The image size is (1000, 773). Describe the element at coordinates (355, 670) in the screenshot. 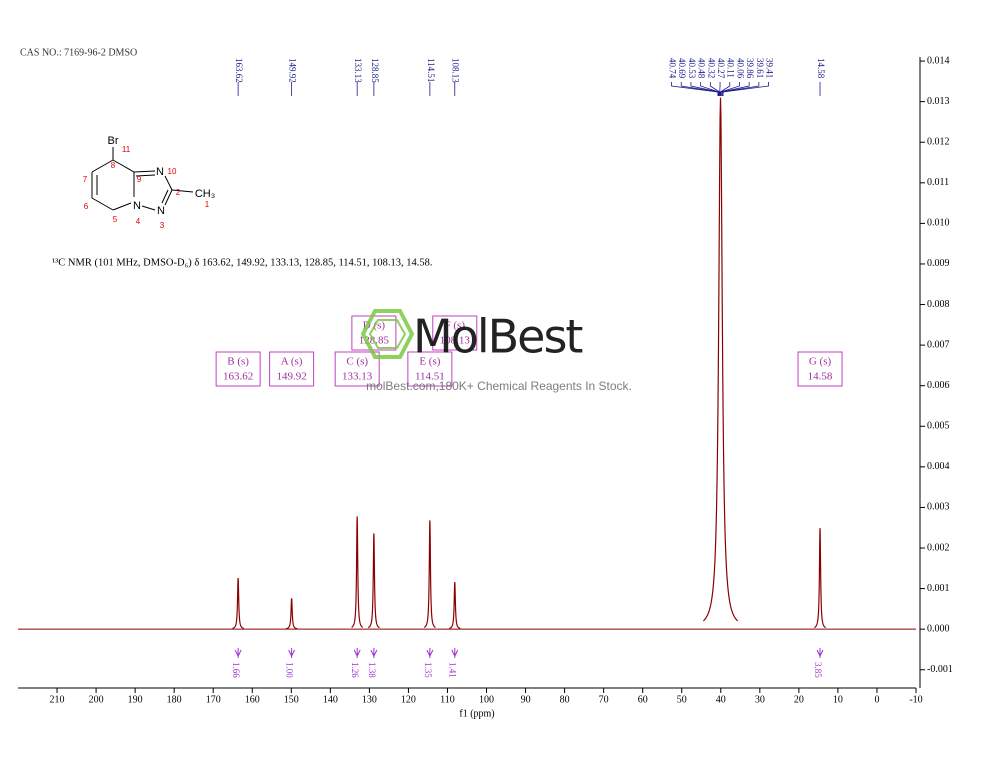

I see `integral-label: 1.26` at that location.